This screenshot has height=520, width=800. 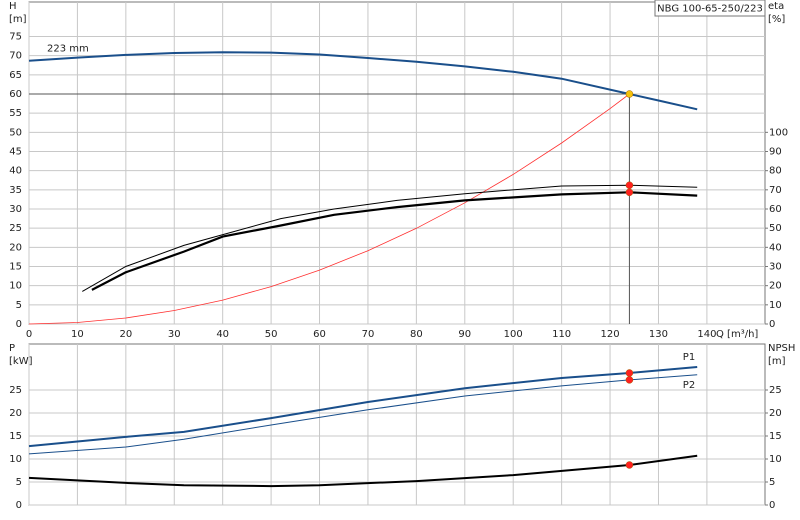 What do you see at coordinates (775, 190) in the screenshot?
I see `y2-tick-label: 70` at bounding box center [775, 190].